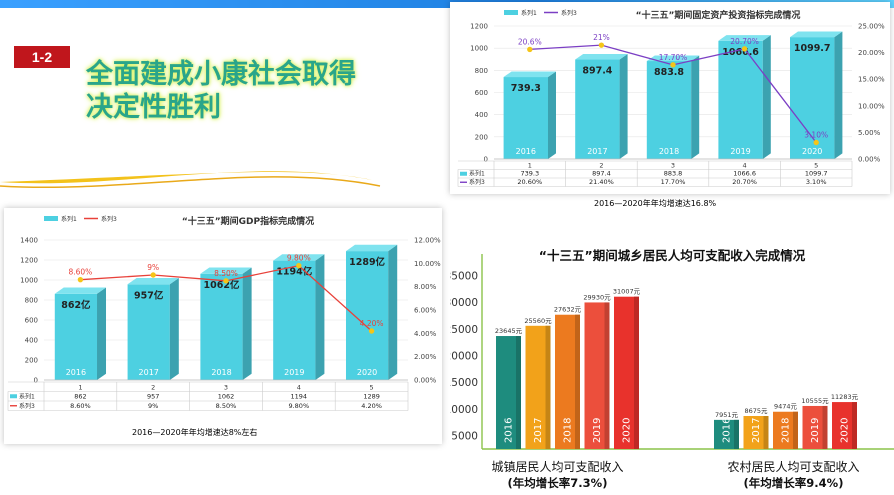  Describe the element at coordinates (447, 4) in the screenshot. I see `top-accent-band` at that location.